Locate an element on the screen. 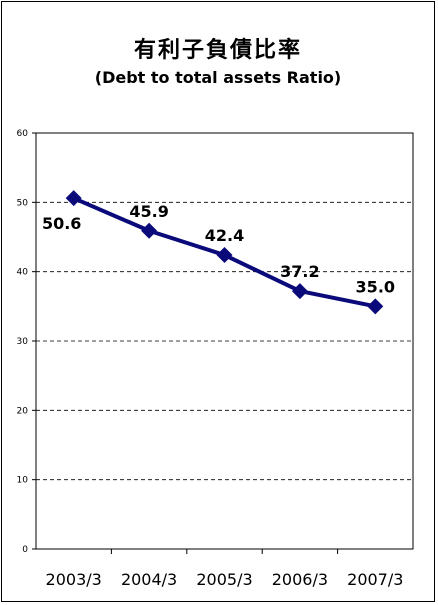  x-tick-label: 2005/3 is located at coordinates (224, 579).